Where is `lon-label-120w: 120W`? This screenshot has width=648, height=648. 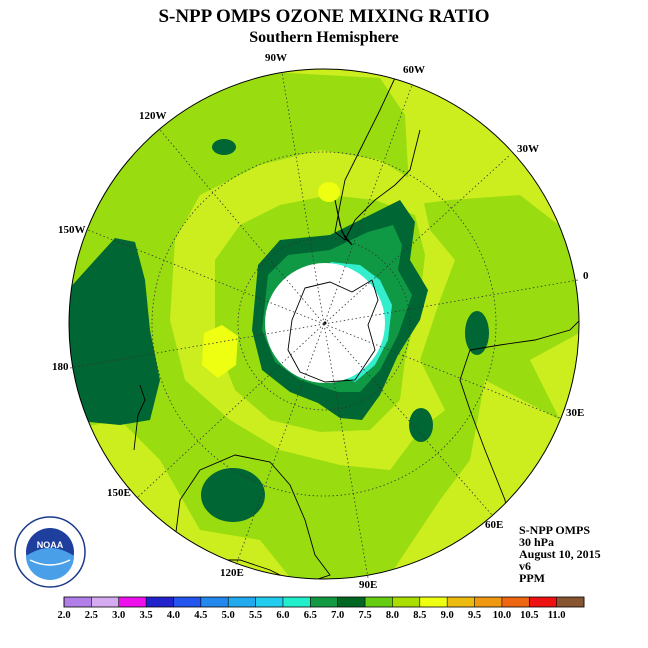
lon-label-120w: 120W is located at coordinates (153, 116).